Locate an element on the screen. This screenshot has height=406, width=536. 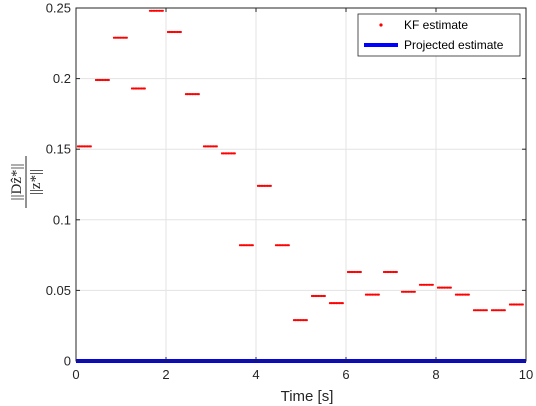
y-tick-label: 0.2 is located at coordinates (62, 78).